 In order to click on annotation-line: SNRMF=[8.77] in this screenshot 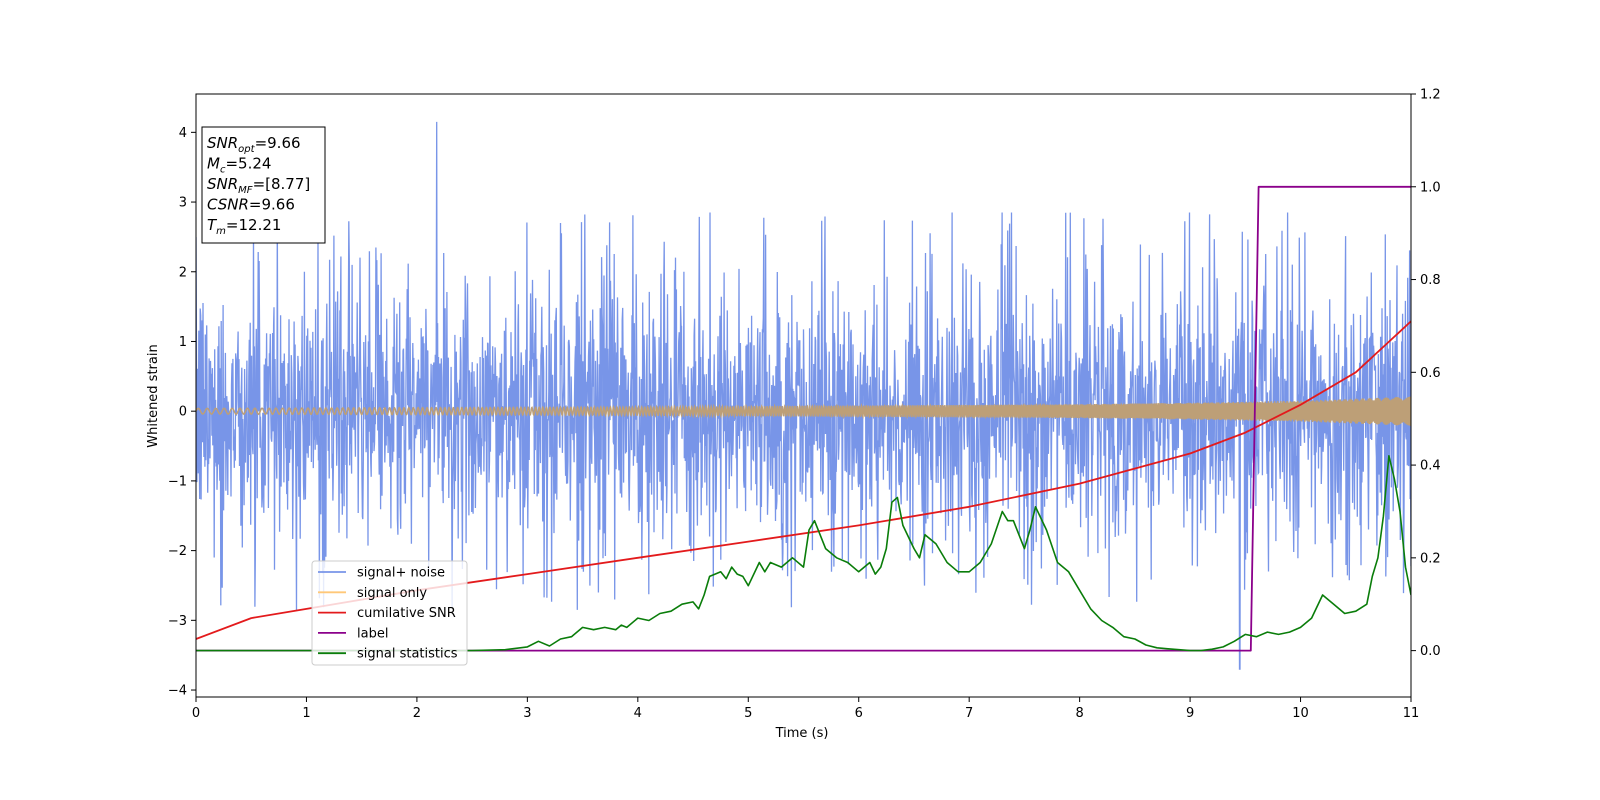, I will do `click(258, 185)`.